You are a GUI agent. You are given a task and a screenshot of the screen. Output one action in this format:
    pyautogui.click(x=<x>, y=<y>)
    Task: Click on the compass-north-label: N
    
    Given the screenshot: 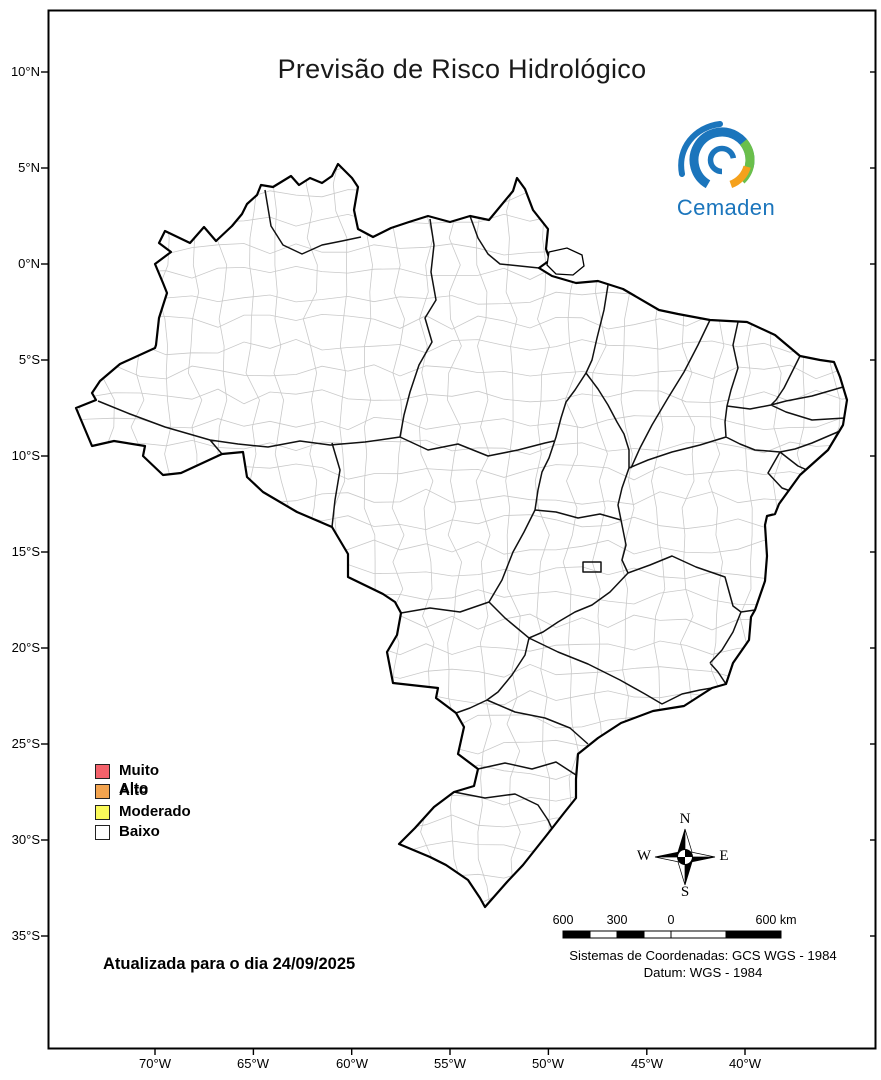 What is the action you would take?
    pyautogui.click(x=685, y=819)
    